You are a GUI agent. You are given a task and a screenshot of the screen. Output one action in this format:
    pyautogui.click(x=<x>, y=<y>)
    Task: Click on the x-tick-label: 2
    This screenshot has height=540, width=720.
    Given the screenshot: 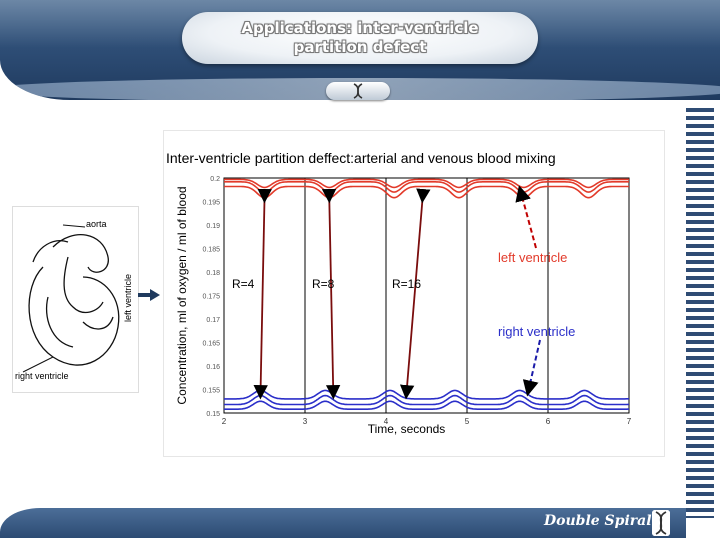 What is the action you would take?
    pyautogui.click(x=224, y=421)
    